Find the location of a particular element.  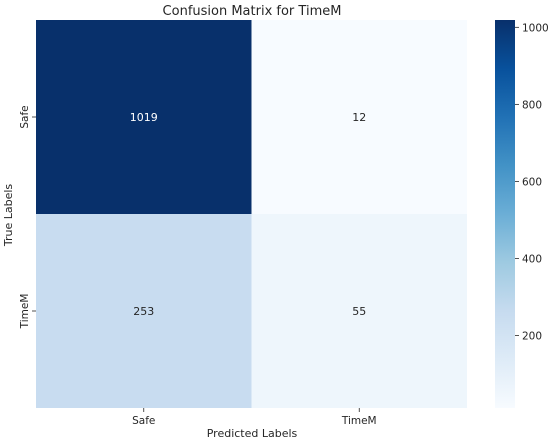

colorbar-tick-label: 200 is located at coordinates (532, 337).